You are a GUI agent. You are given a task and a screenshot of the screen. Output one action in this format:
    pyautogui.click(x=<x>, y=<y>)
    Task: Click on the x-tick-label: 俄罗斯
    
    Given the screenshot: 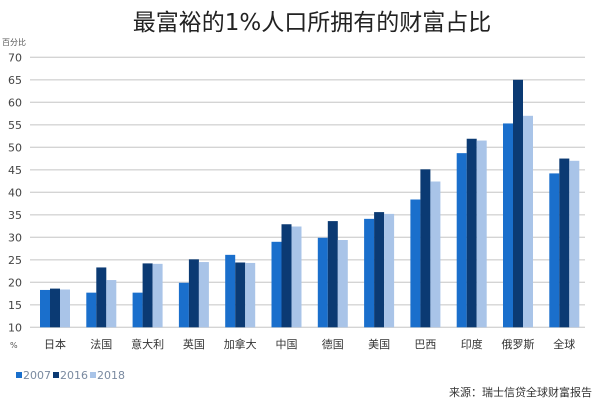 What is the action you would take?
    pyautogui.click(x=518, y=344)
    